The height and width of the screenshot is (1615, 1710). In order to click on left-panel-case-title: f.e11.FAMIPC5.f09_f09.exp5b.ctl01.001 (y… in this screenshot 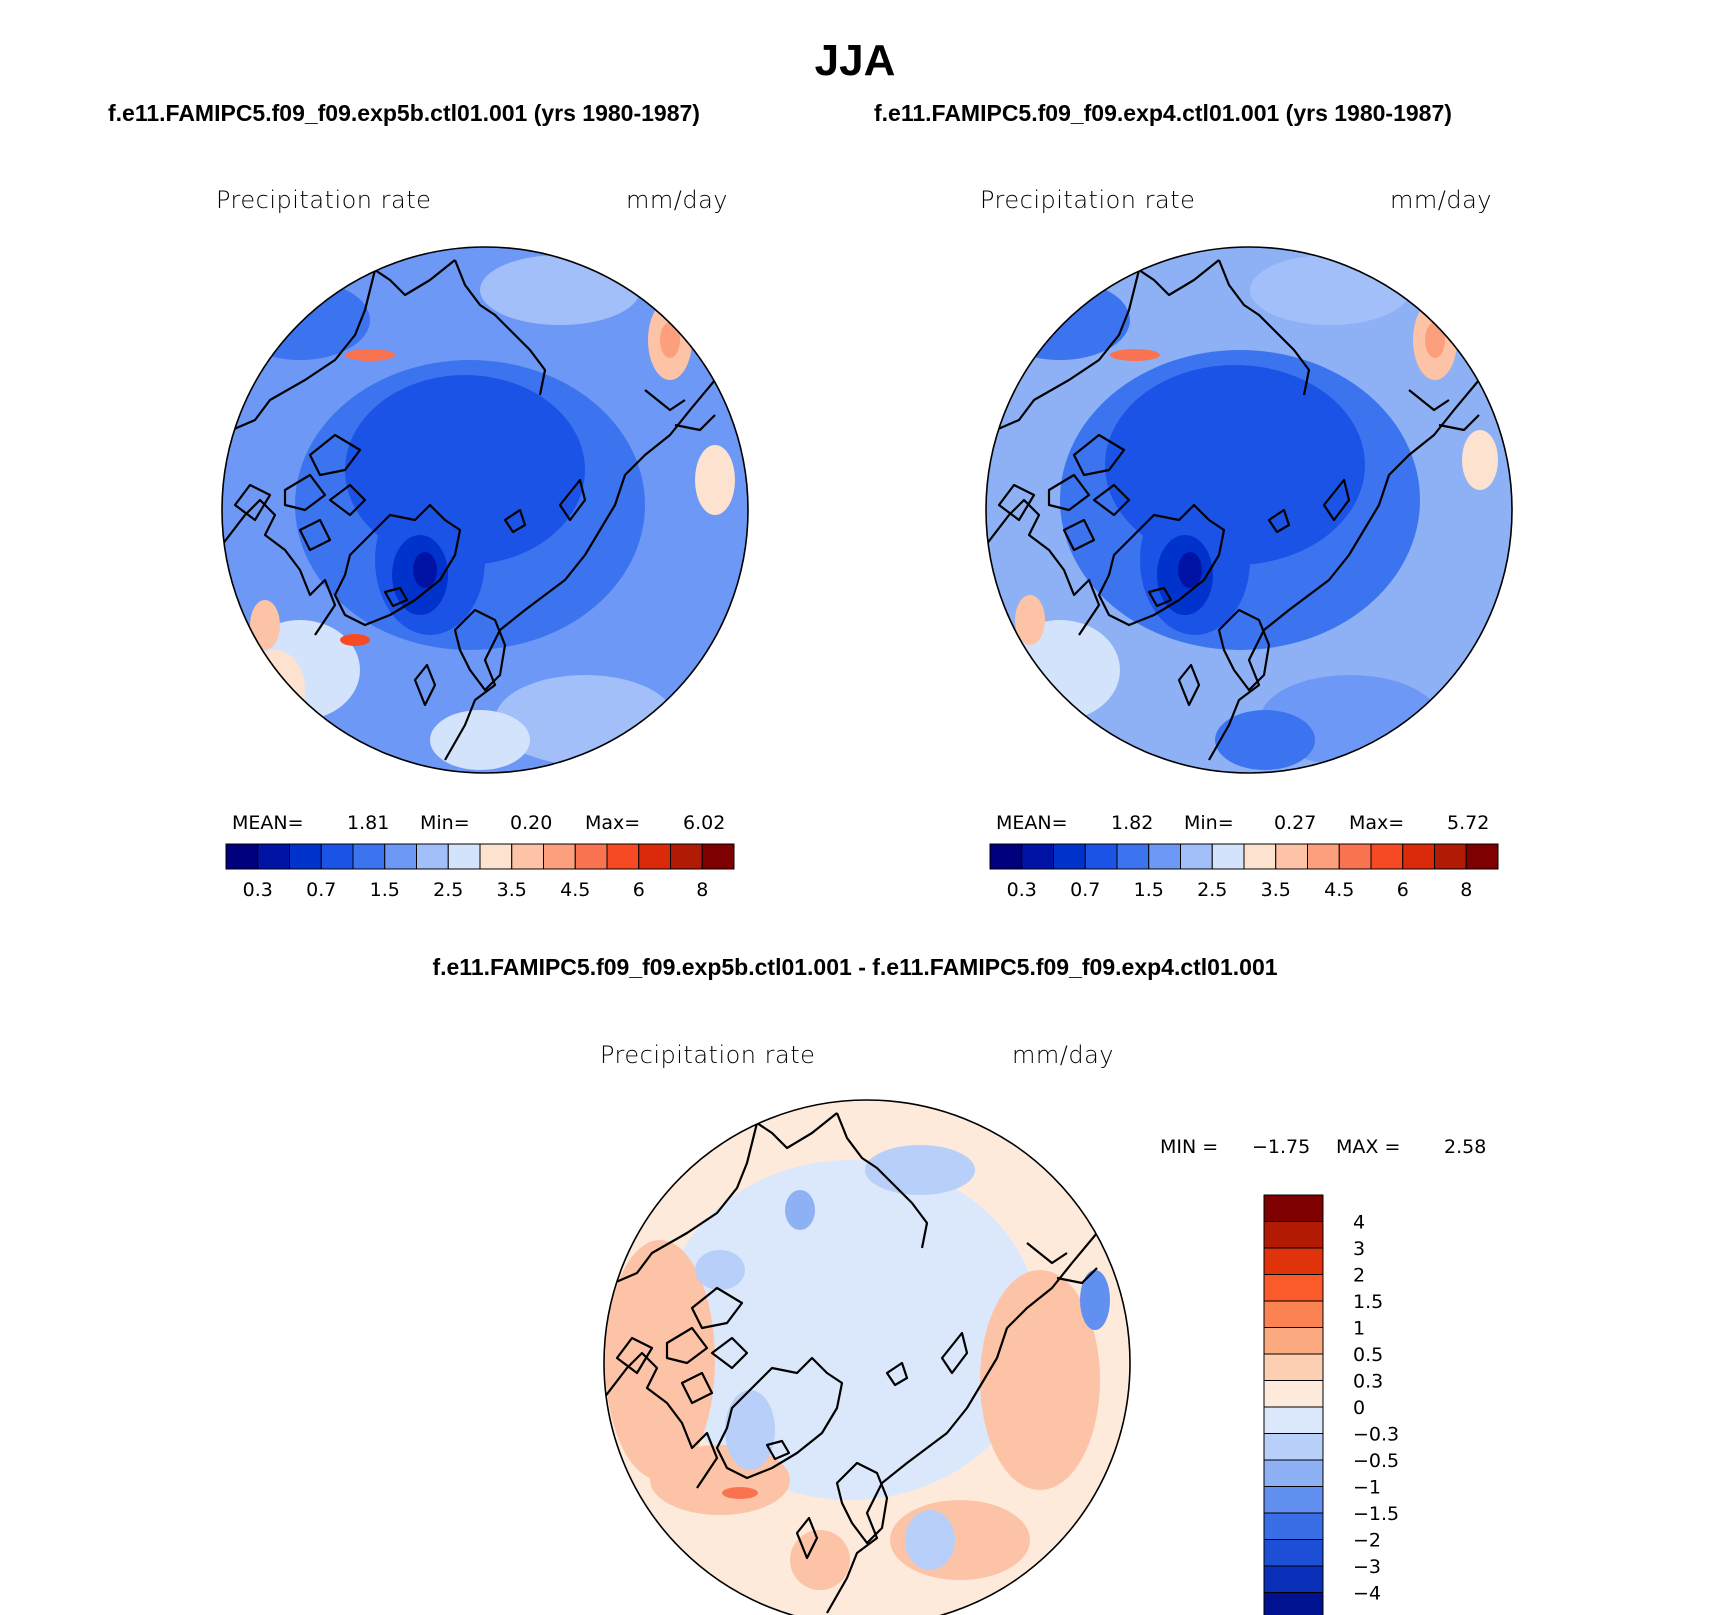, I will do `click(404, 113)`.